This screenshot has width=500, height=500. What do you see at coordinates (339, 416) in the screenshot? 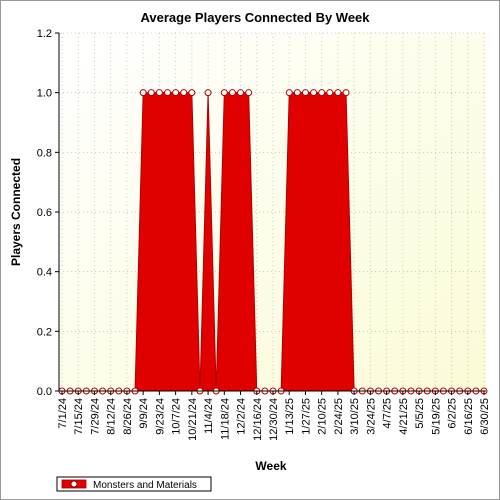
I see `x-tick-label: 2/24/25` at bounding box center [339, 416].